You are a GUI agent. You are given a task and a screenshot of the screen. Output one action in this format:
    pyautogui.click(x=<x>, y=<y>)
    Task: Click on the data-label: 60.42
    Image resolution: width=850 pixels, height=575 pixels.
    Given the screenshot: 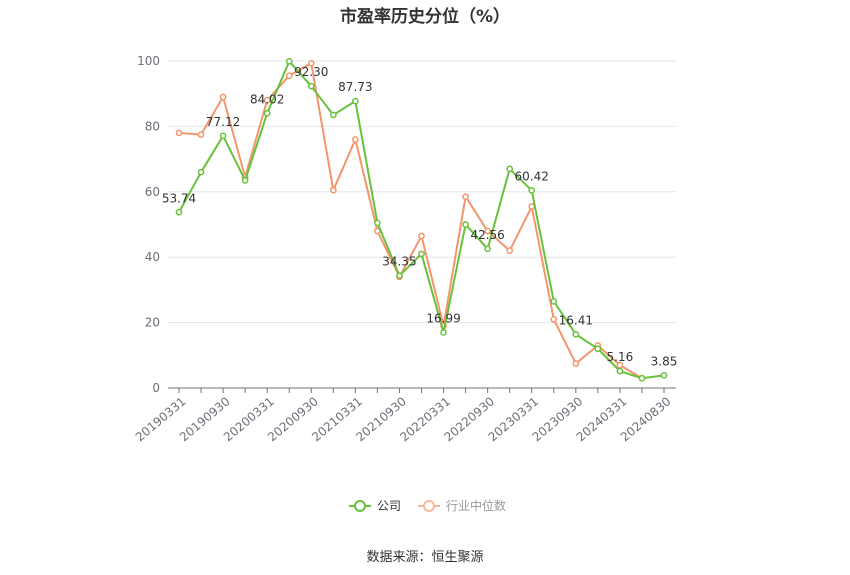 What is the action you would take?
    pyautogui.click(x=532, y=176)
    